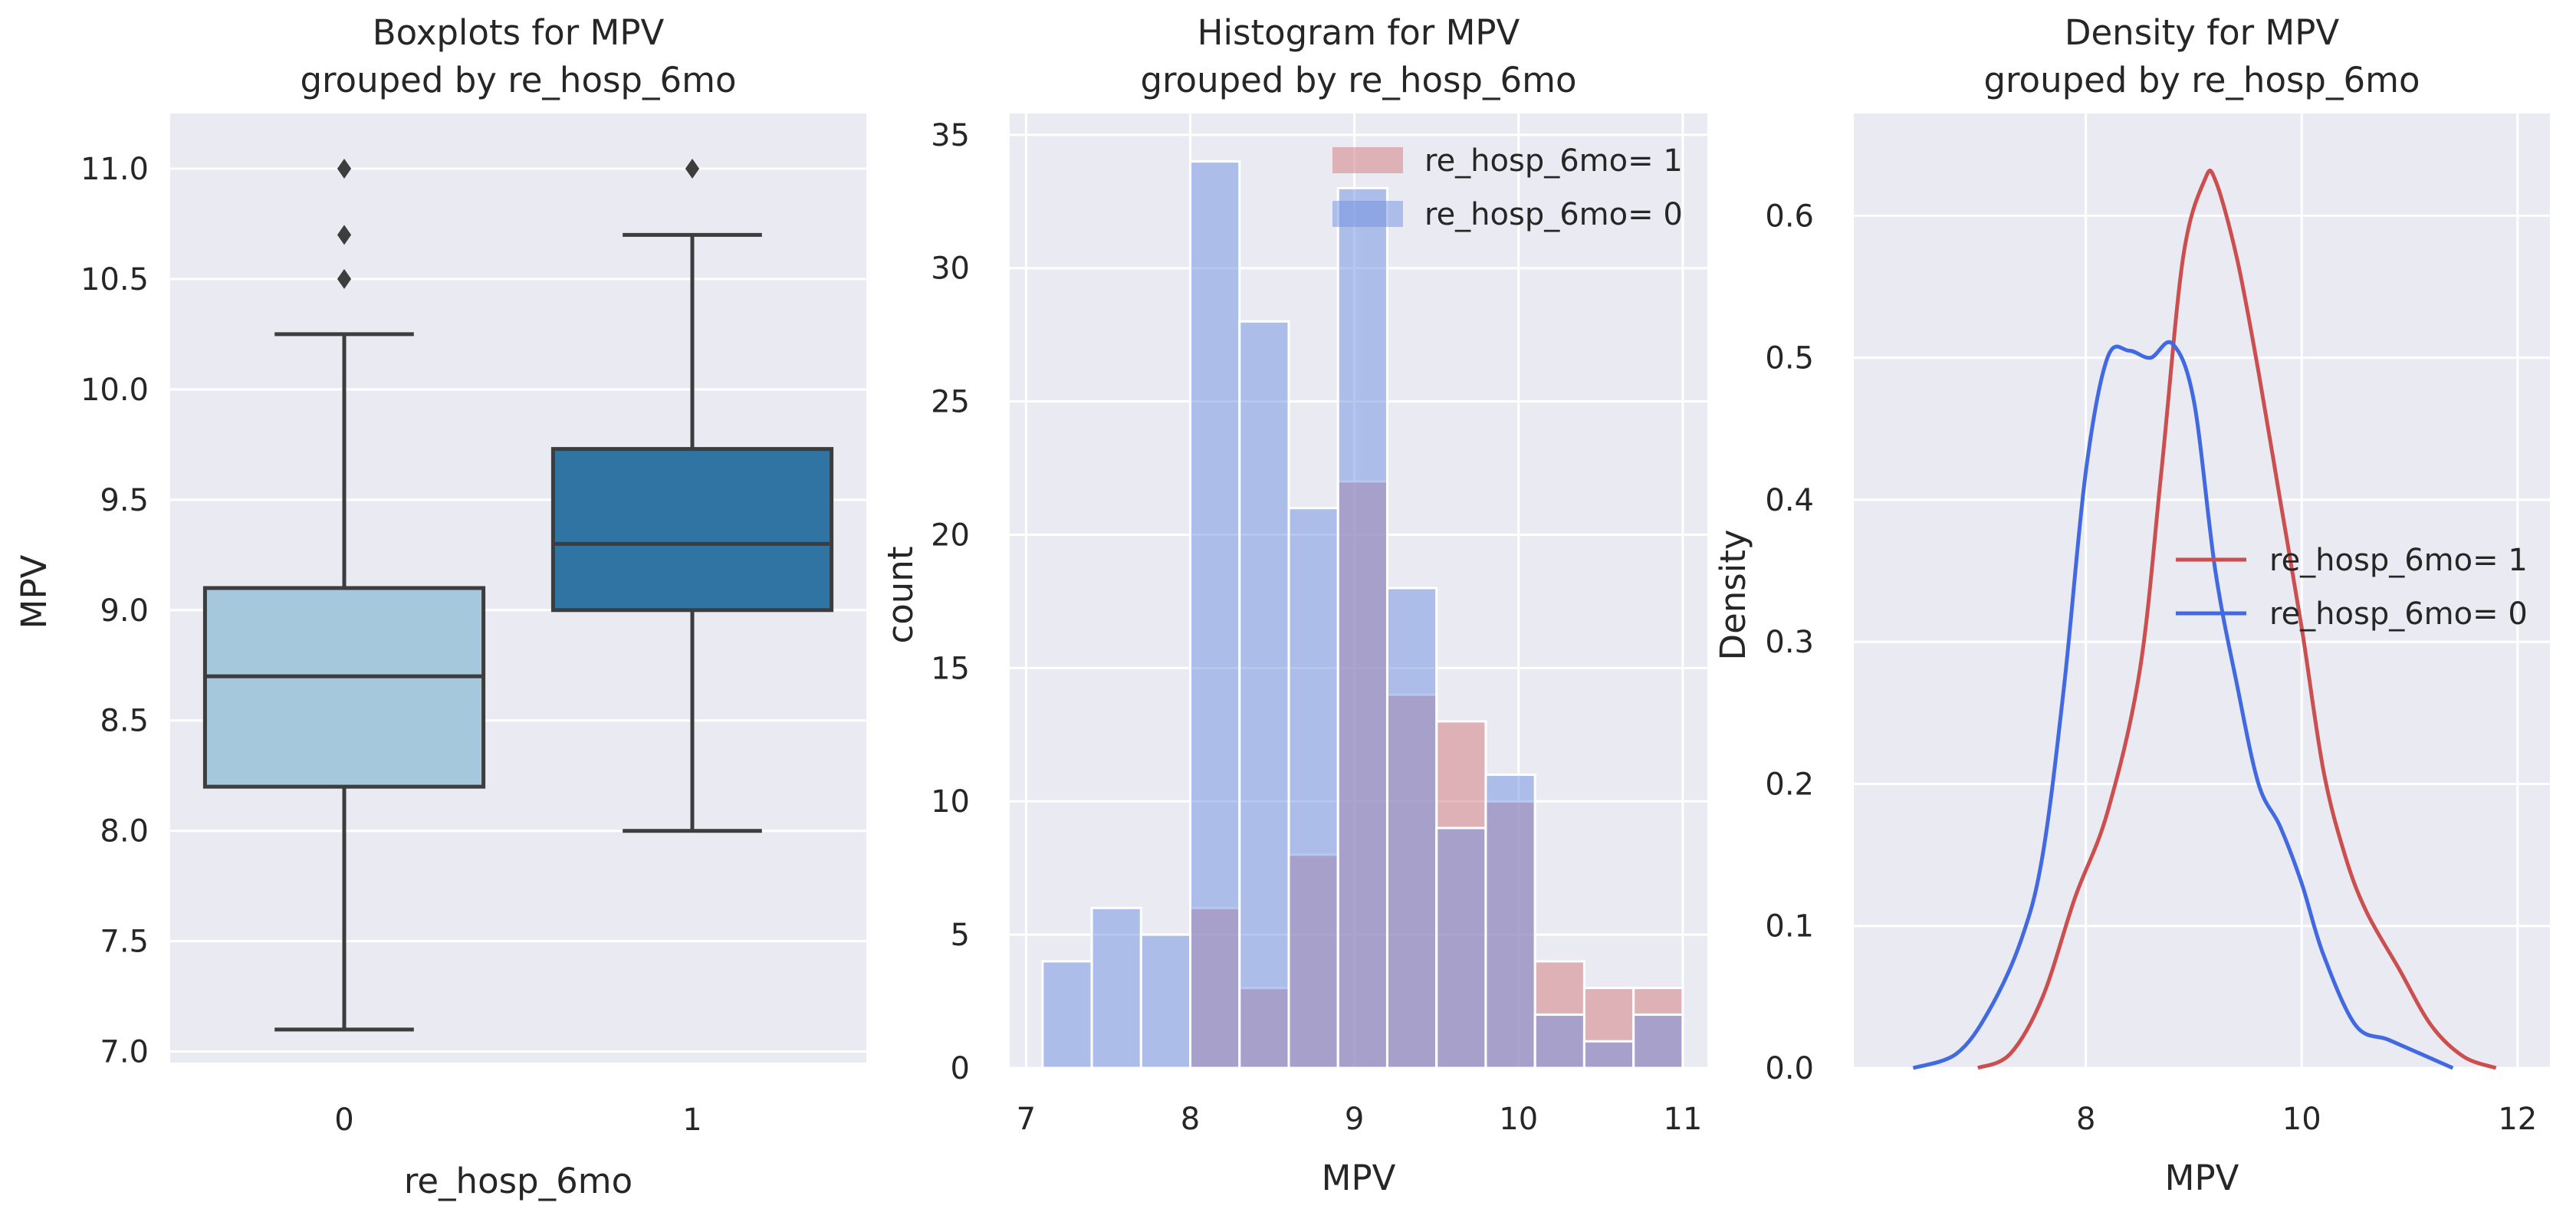  Describe the element at coordinates (1554, 215) in the screenshot. I see `histogram-legend-label-0: re_hosp_6mo= 0` at that location.